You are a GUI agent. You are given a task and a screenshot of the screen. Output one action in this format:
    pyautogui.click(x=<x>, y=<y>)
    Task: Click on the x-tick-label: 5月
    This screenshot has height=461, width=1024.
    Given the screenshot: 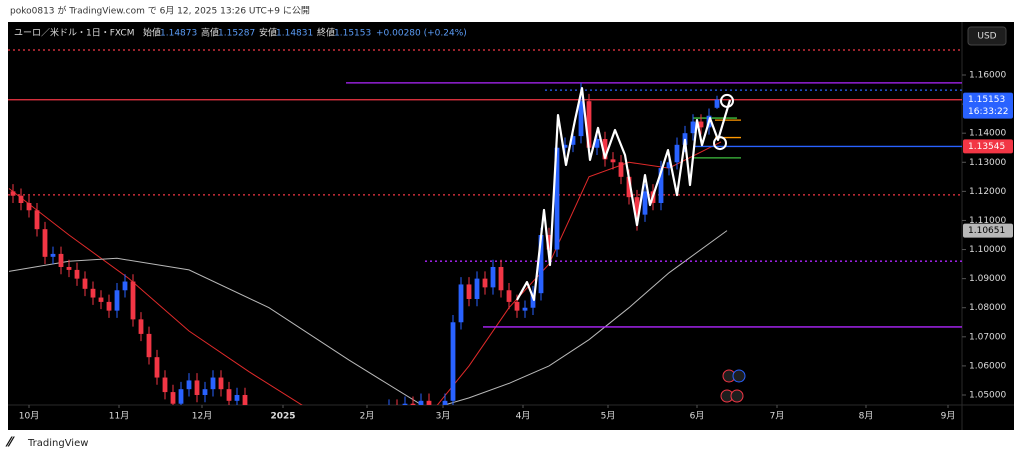 What is the action you would take?
    pyautogui.click(x=608, y=416)
    